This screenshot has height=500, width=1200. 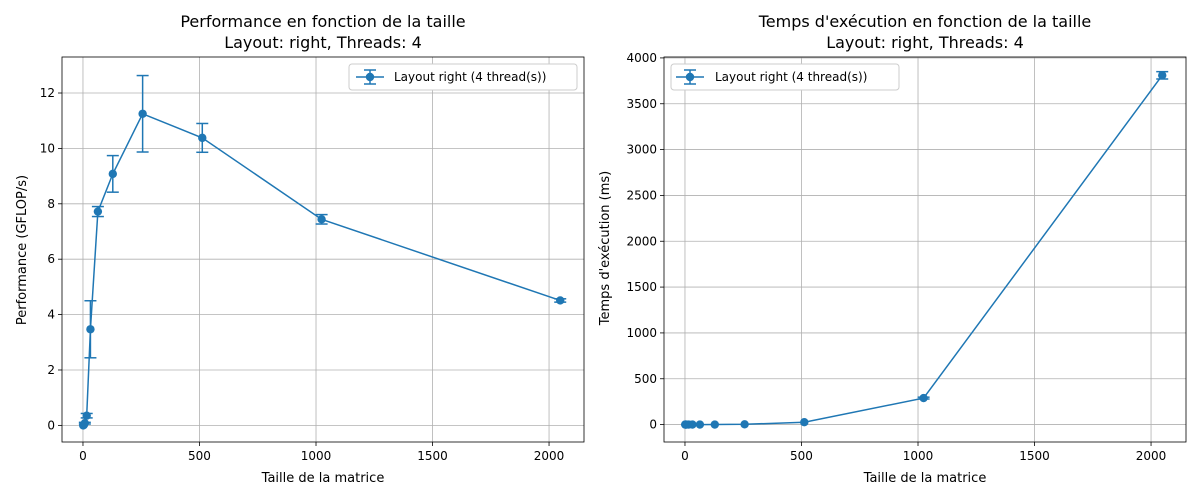 I want to click on y-tick-label: 4, so click(x=51, y=315).